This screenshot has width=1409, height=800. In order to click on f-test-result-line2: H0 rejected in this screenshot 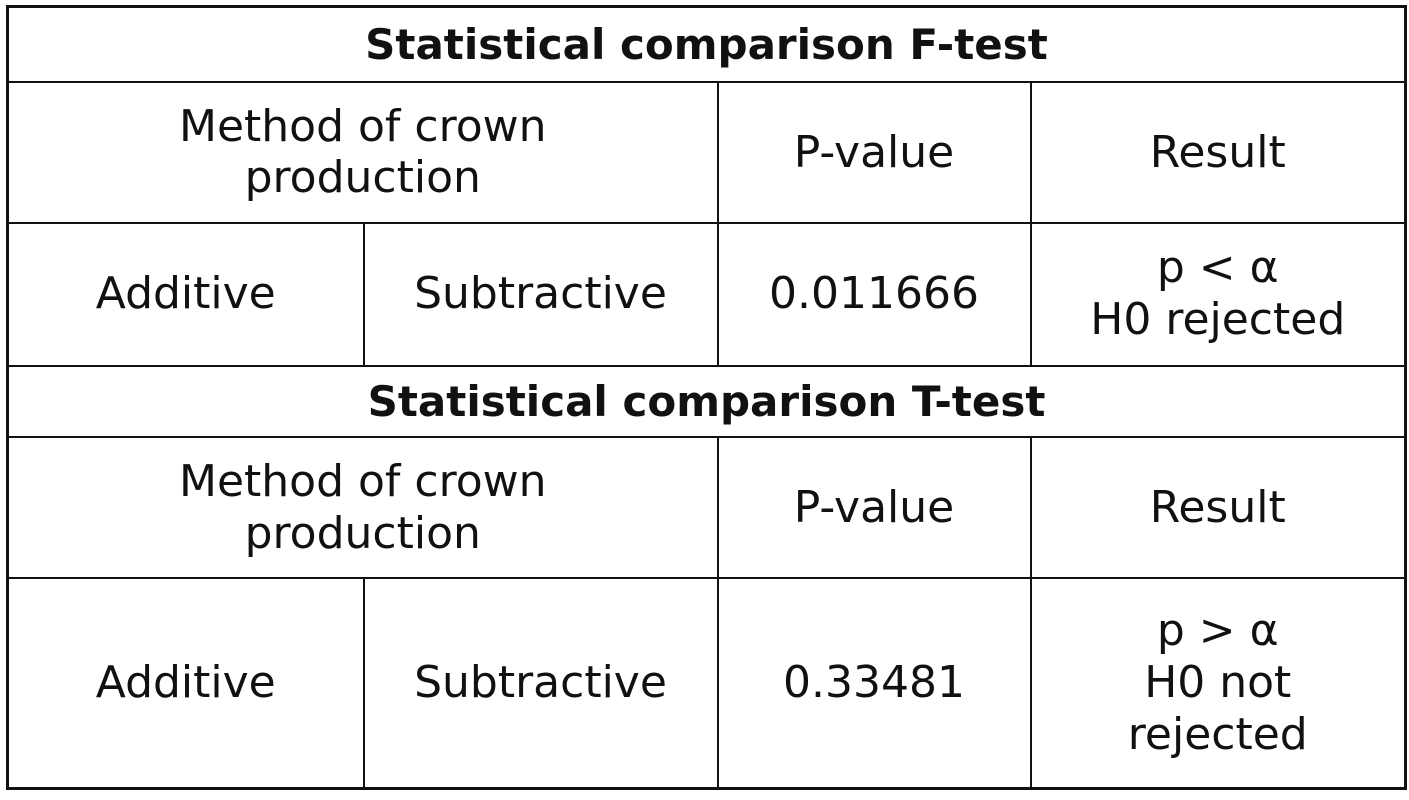, I will do `click(1218, 320)`.